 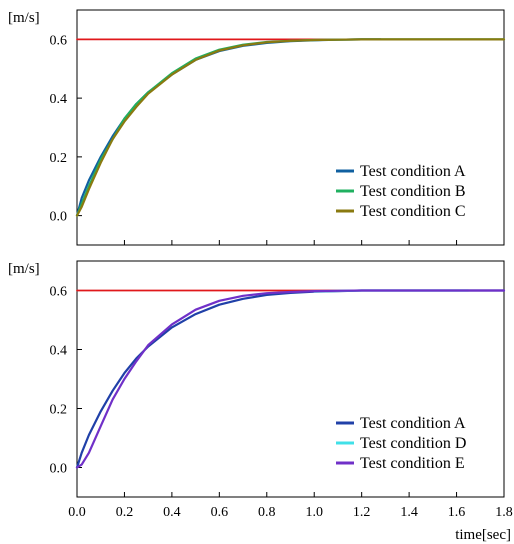 I want to click on x-tick-label: 1.6, so click(x=457, y=512).